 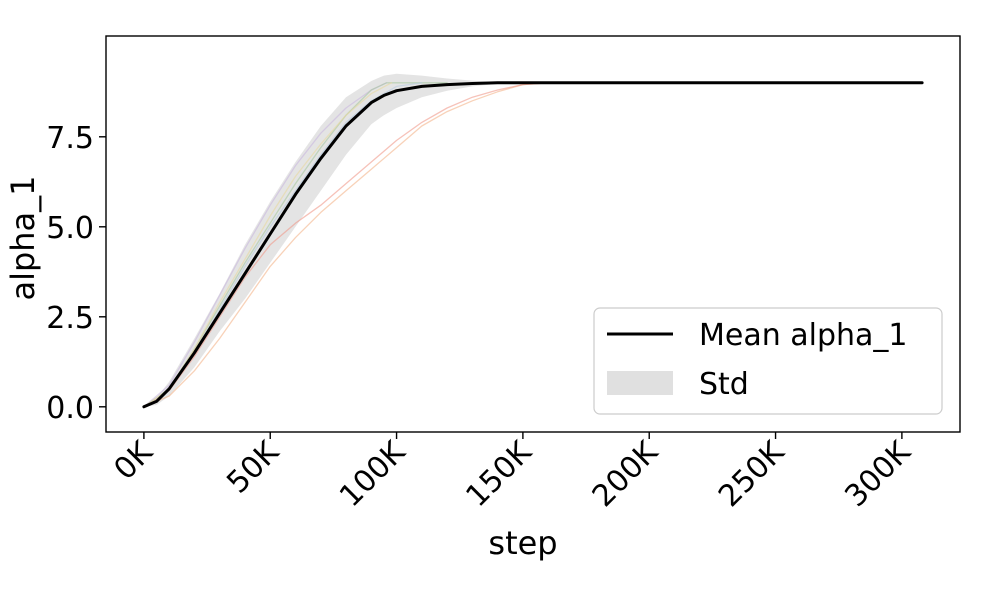 What do you see at coordinates (803, 335) in the screenshot?
I see `legend-mean-label: Mean alpha_1` at bounding box center [803, 335].